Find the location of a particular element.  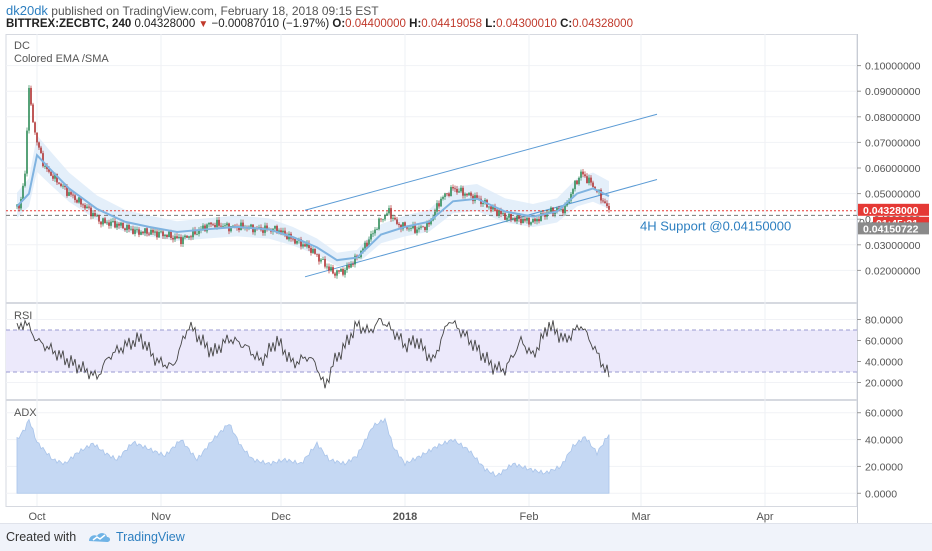

adx-y-tick-label: 0.0000 is located at coordinates (881, 494).